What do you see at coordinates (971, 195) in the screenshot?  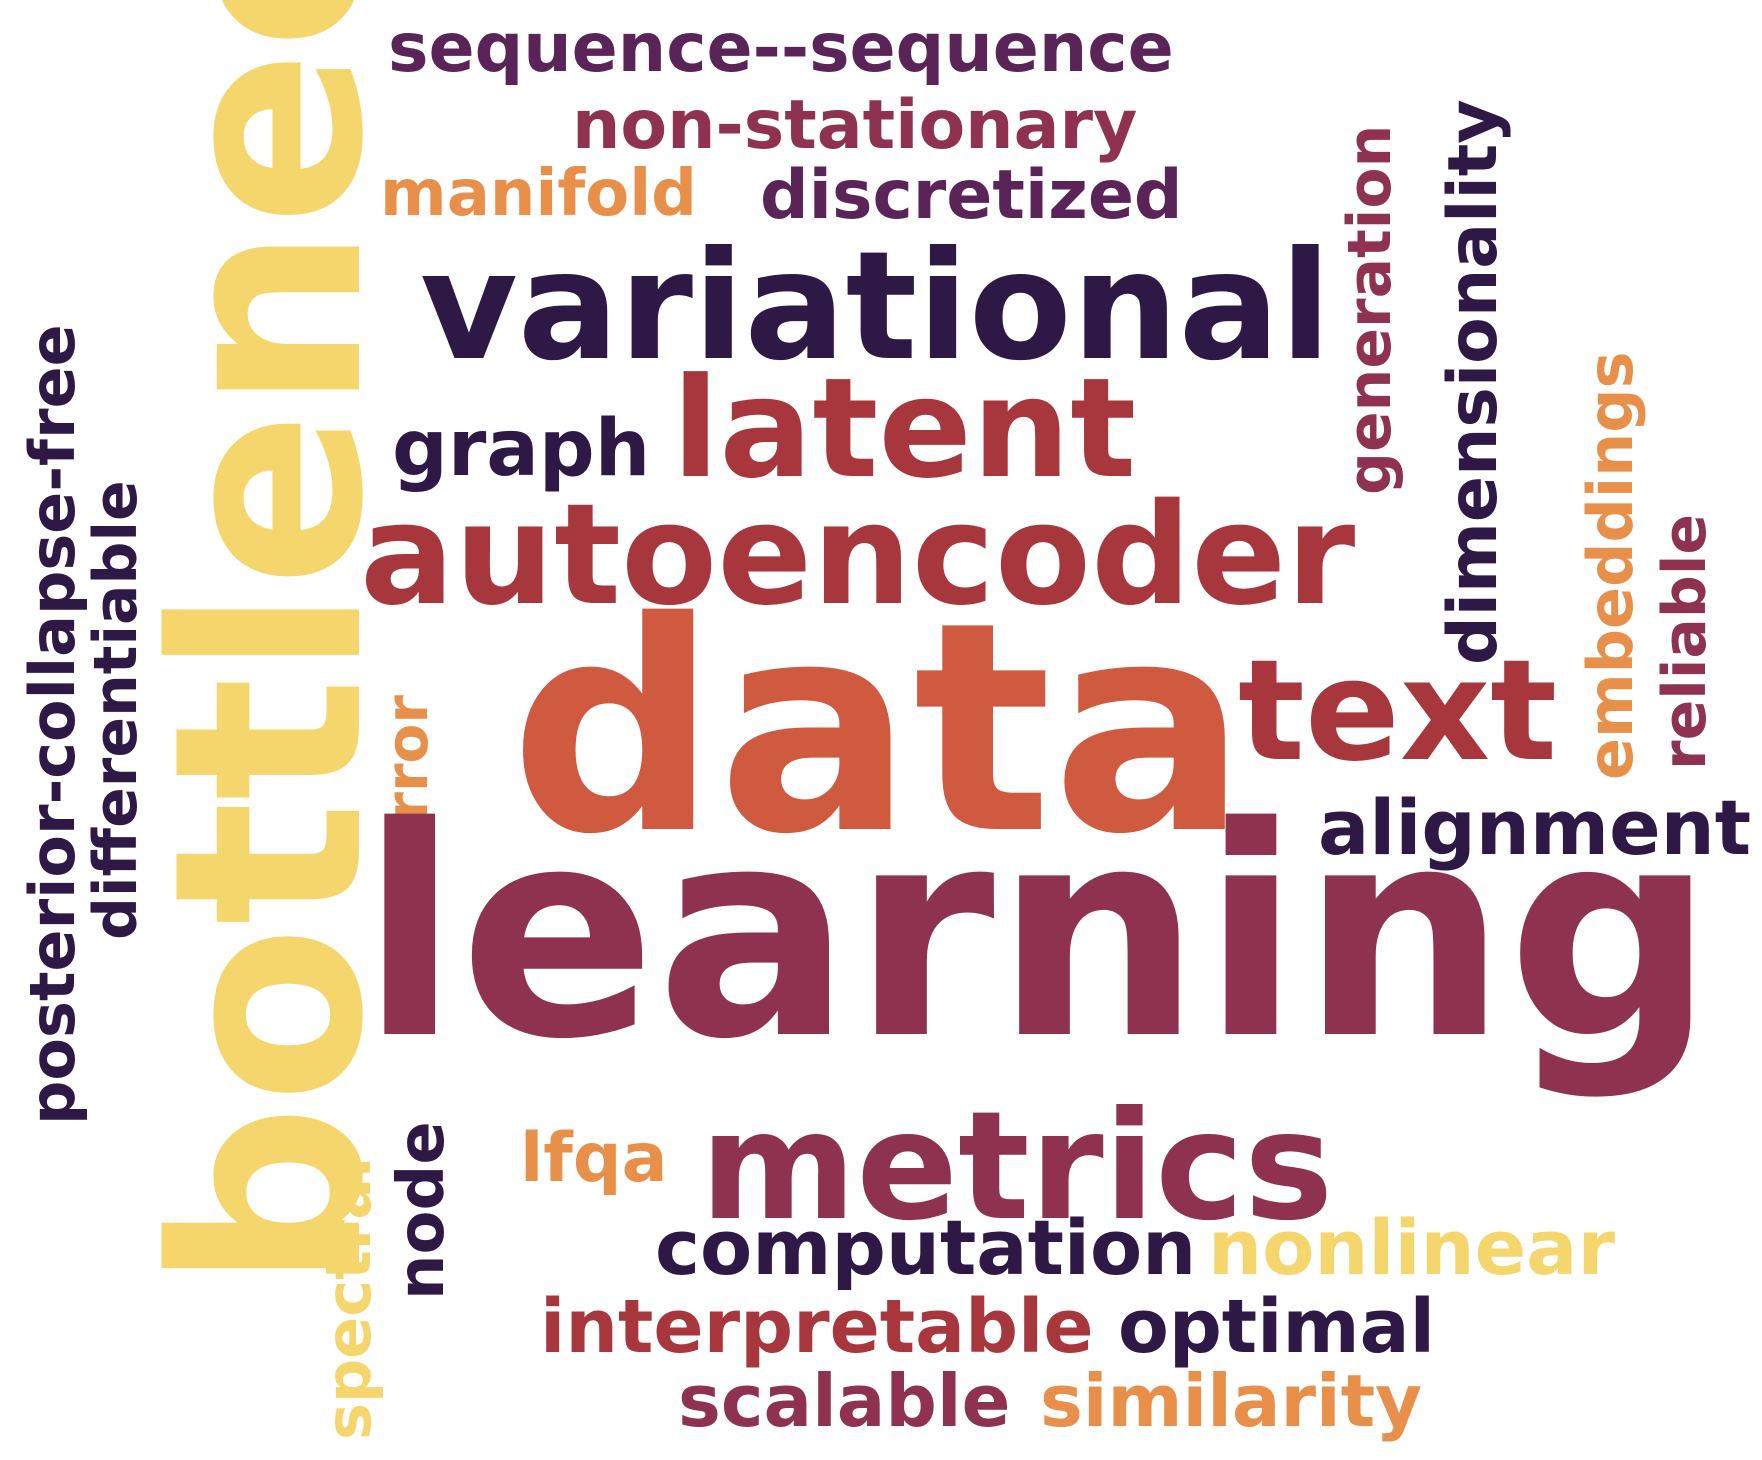 I see `word-discretized: discretized` at bounding box center [971, 195].